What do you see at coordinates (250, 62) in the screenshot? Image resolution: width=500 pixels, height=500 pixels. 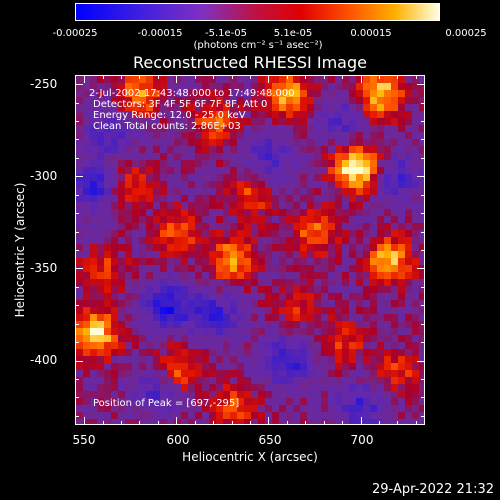 I see `chart-title: Reconstructed RHESSI Image` at bounding box center [250, 62].